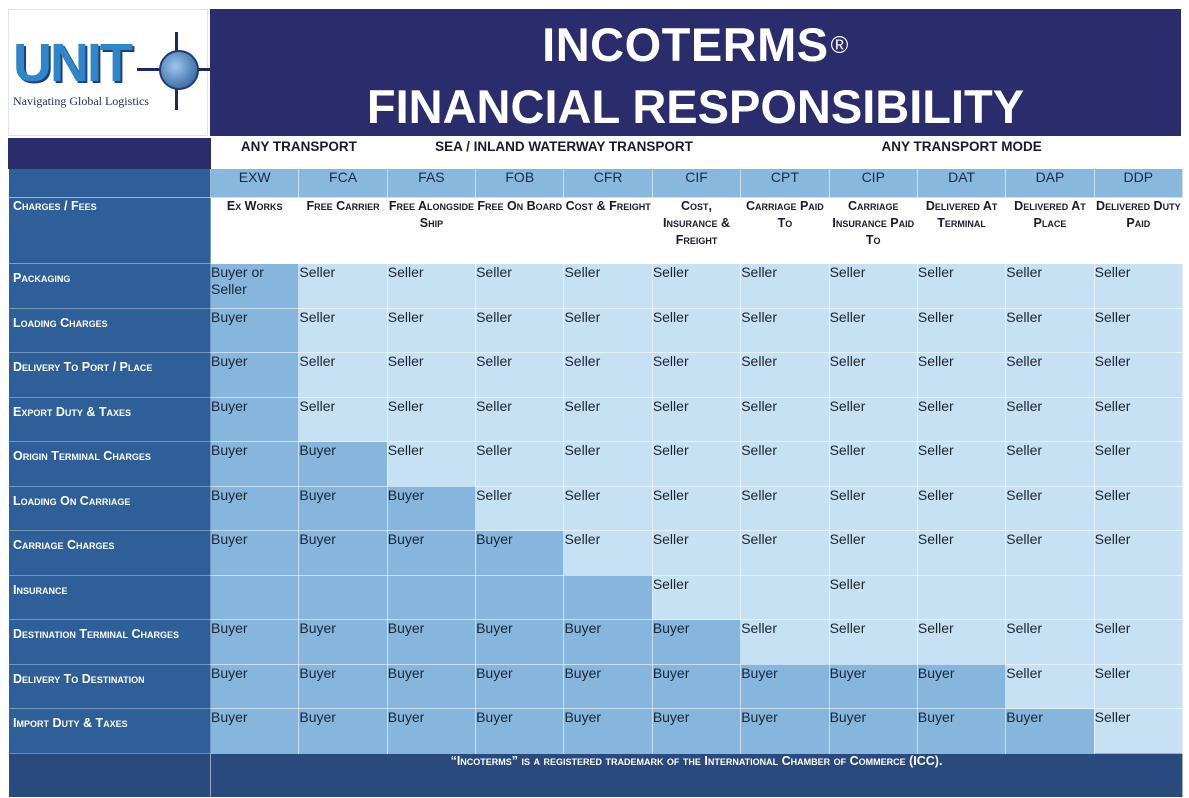 The image size is (1189, 798). Describe the element at coordinates (109, 183) in the screenshot. I see `corner-cell` at that location.